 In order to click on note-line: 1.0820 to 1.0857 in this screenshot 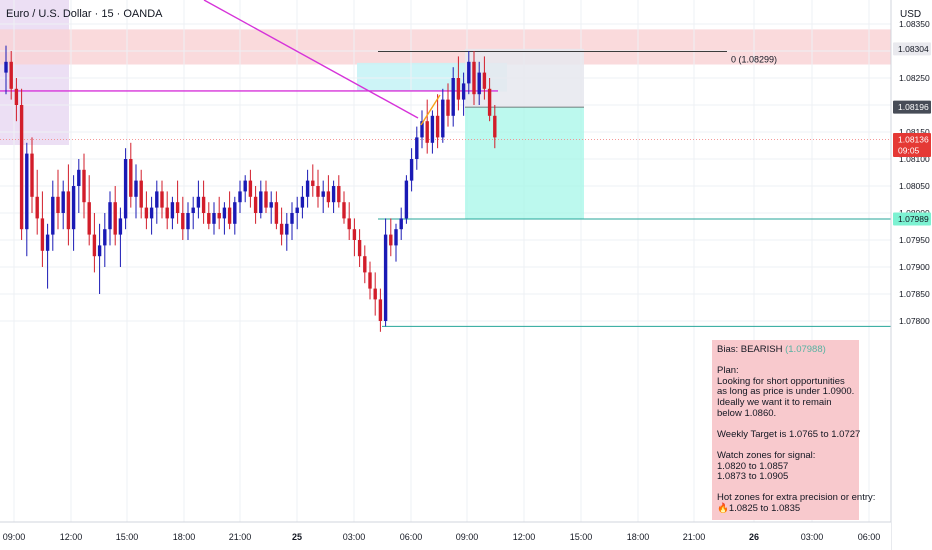, I will do `click(785, 466)`.